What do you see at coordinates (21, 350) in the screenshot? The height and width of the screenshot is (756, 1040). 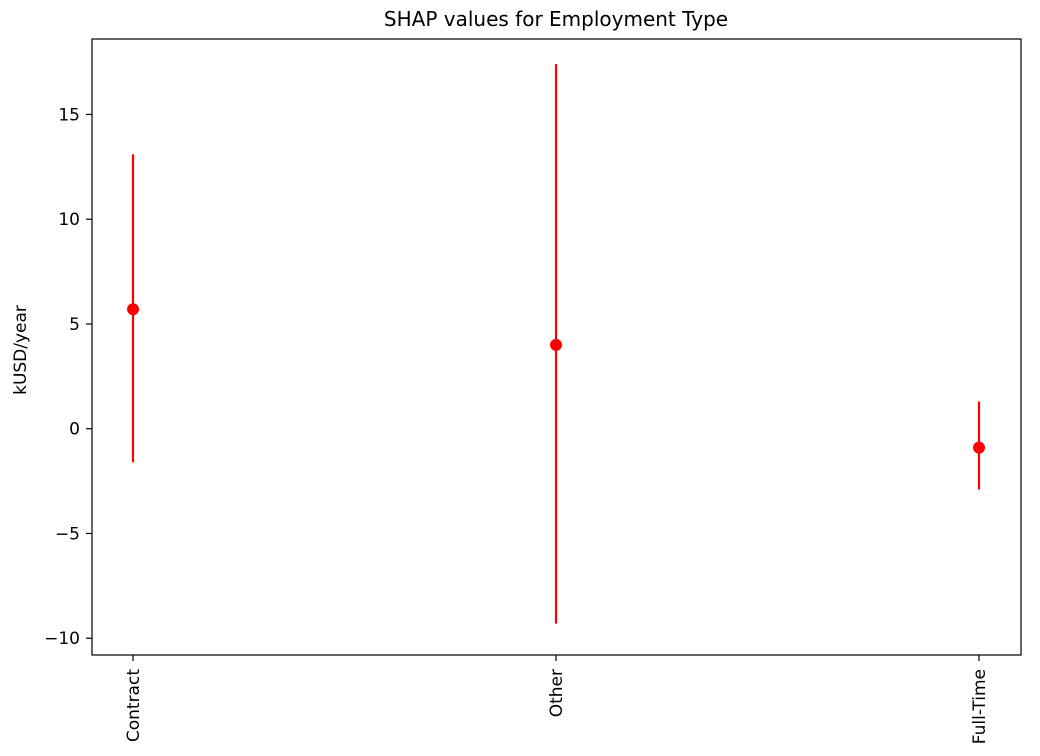 I see `y-axis-label: kUSD/year` at bounding box center [21, 350].